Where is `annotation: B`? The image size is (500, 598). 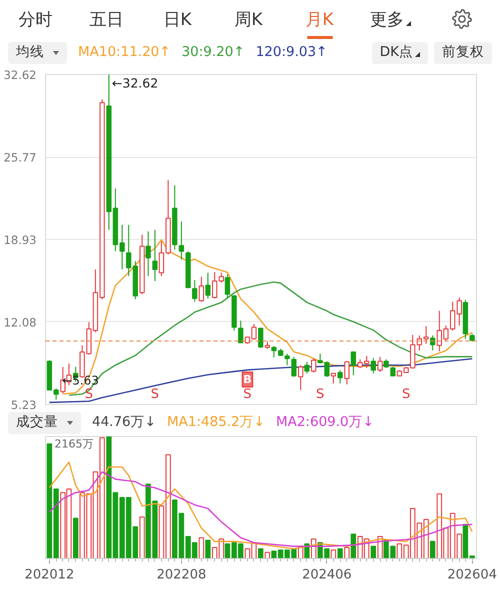 annotation: B is located at coordinates (247, 379).